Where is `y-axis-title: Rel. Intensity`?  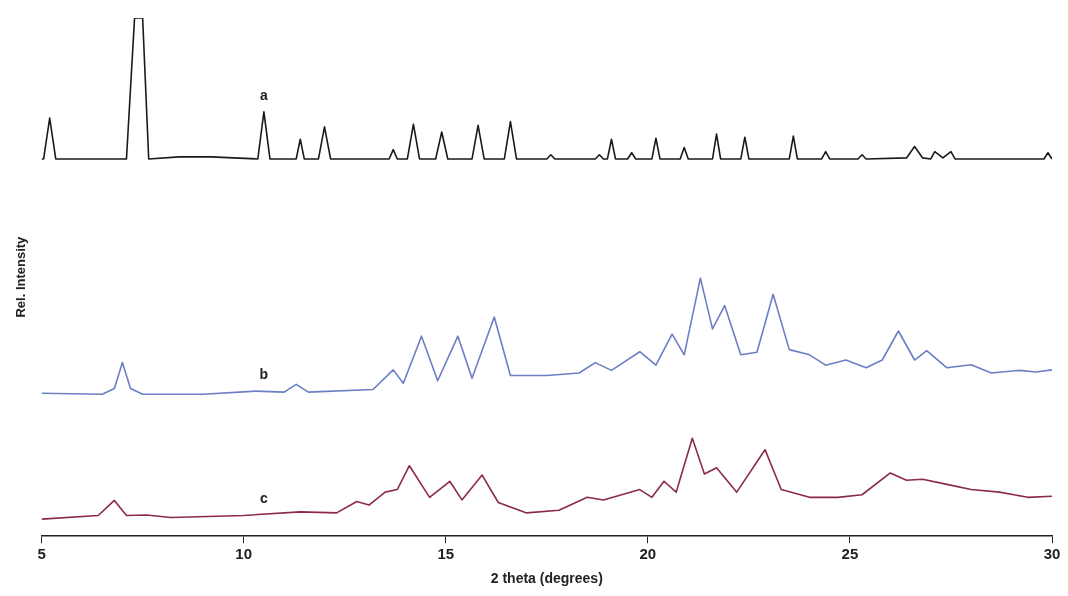
y-axis-title: Rel. Intensity is located at coordinates (21, 276).